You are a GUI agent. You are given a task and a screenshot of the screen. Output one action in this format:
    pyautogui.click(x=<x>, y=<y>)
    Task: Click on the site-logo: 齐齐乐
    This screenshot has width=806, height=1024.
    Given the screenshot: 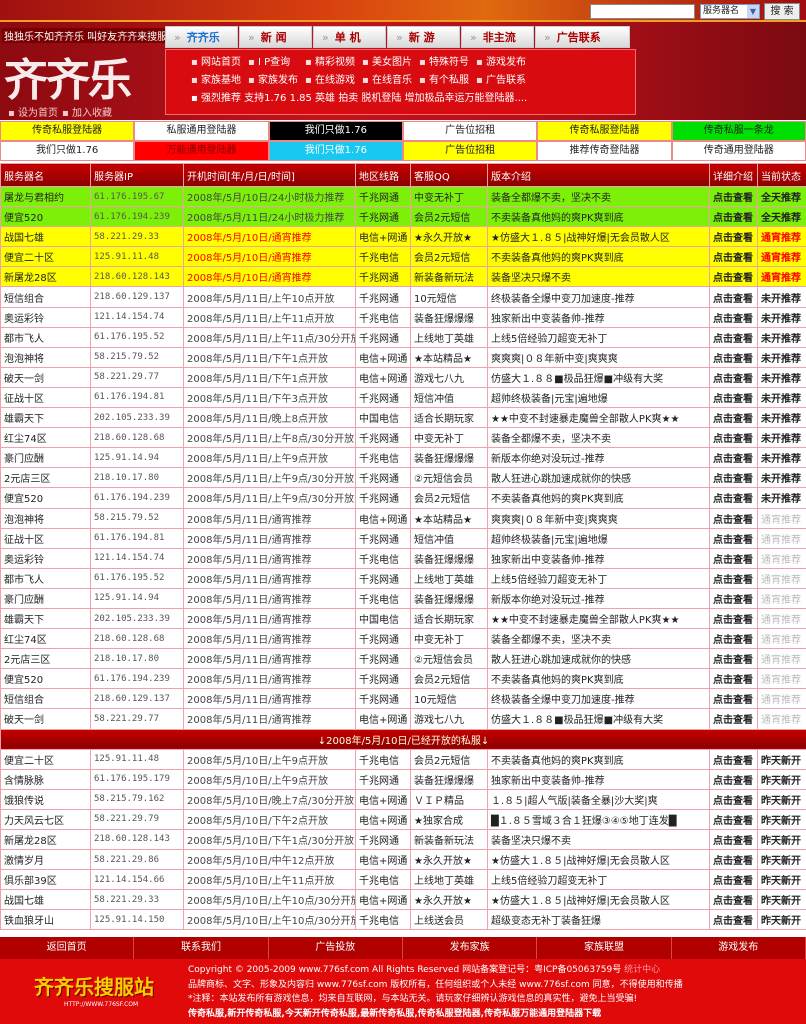 What is the action you would take?
    pyautogui.click(x=68, y=80)
    